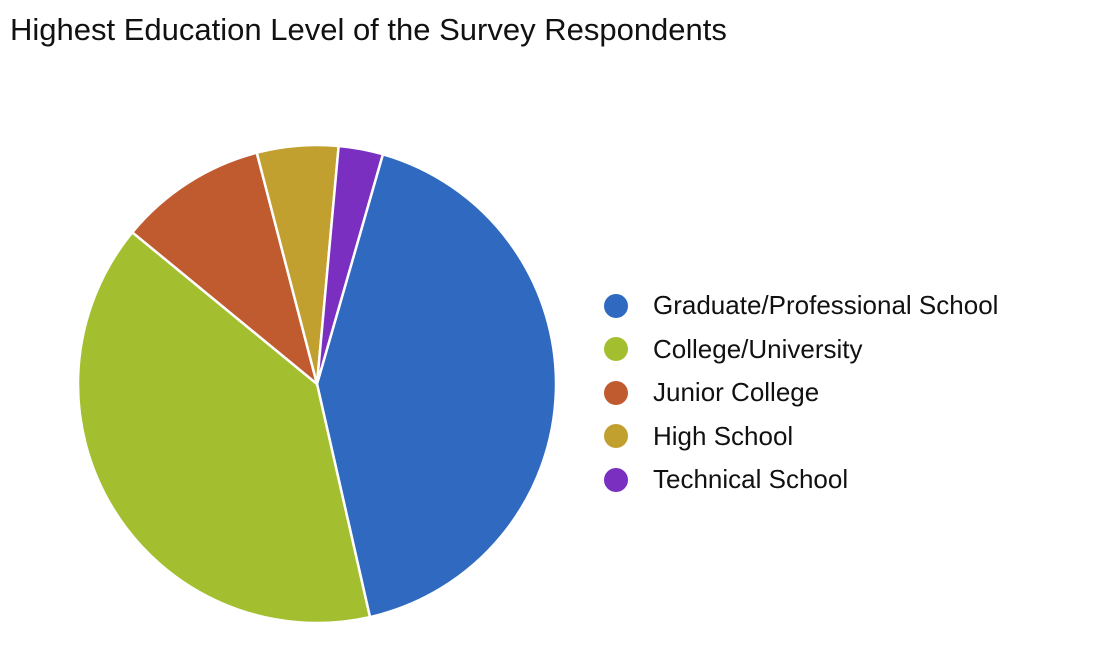 The width and height of the screenshot is (1104, 671). I want to click on legend-label: High School, so click(723, 435).